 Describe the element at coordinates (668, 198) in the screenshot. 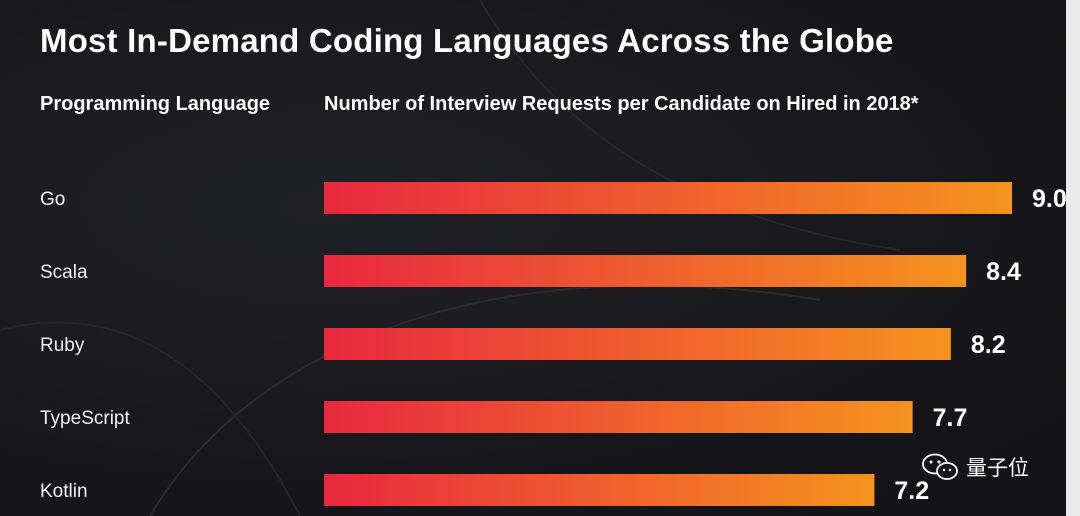

I see `bar-go` at that location.